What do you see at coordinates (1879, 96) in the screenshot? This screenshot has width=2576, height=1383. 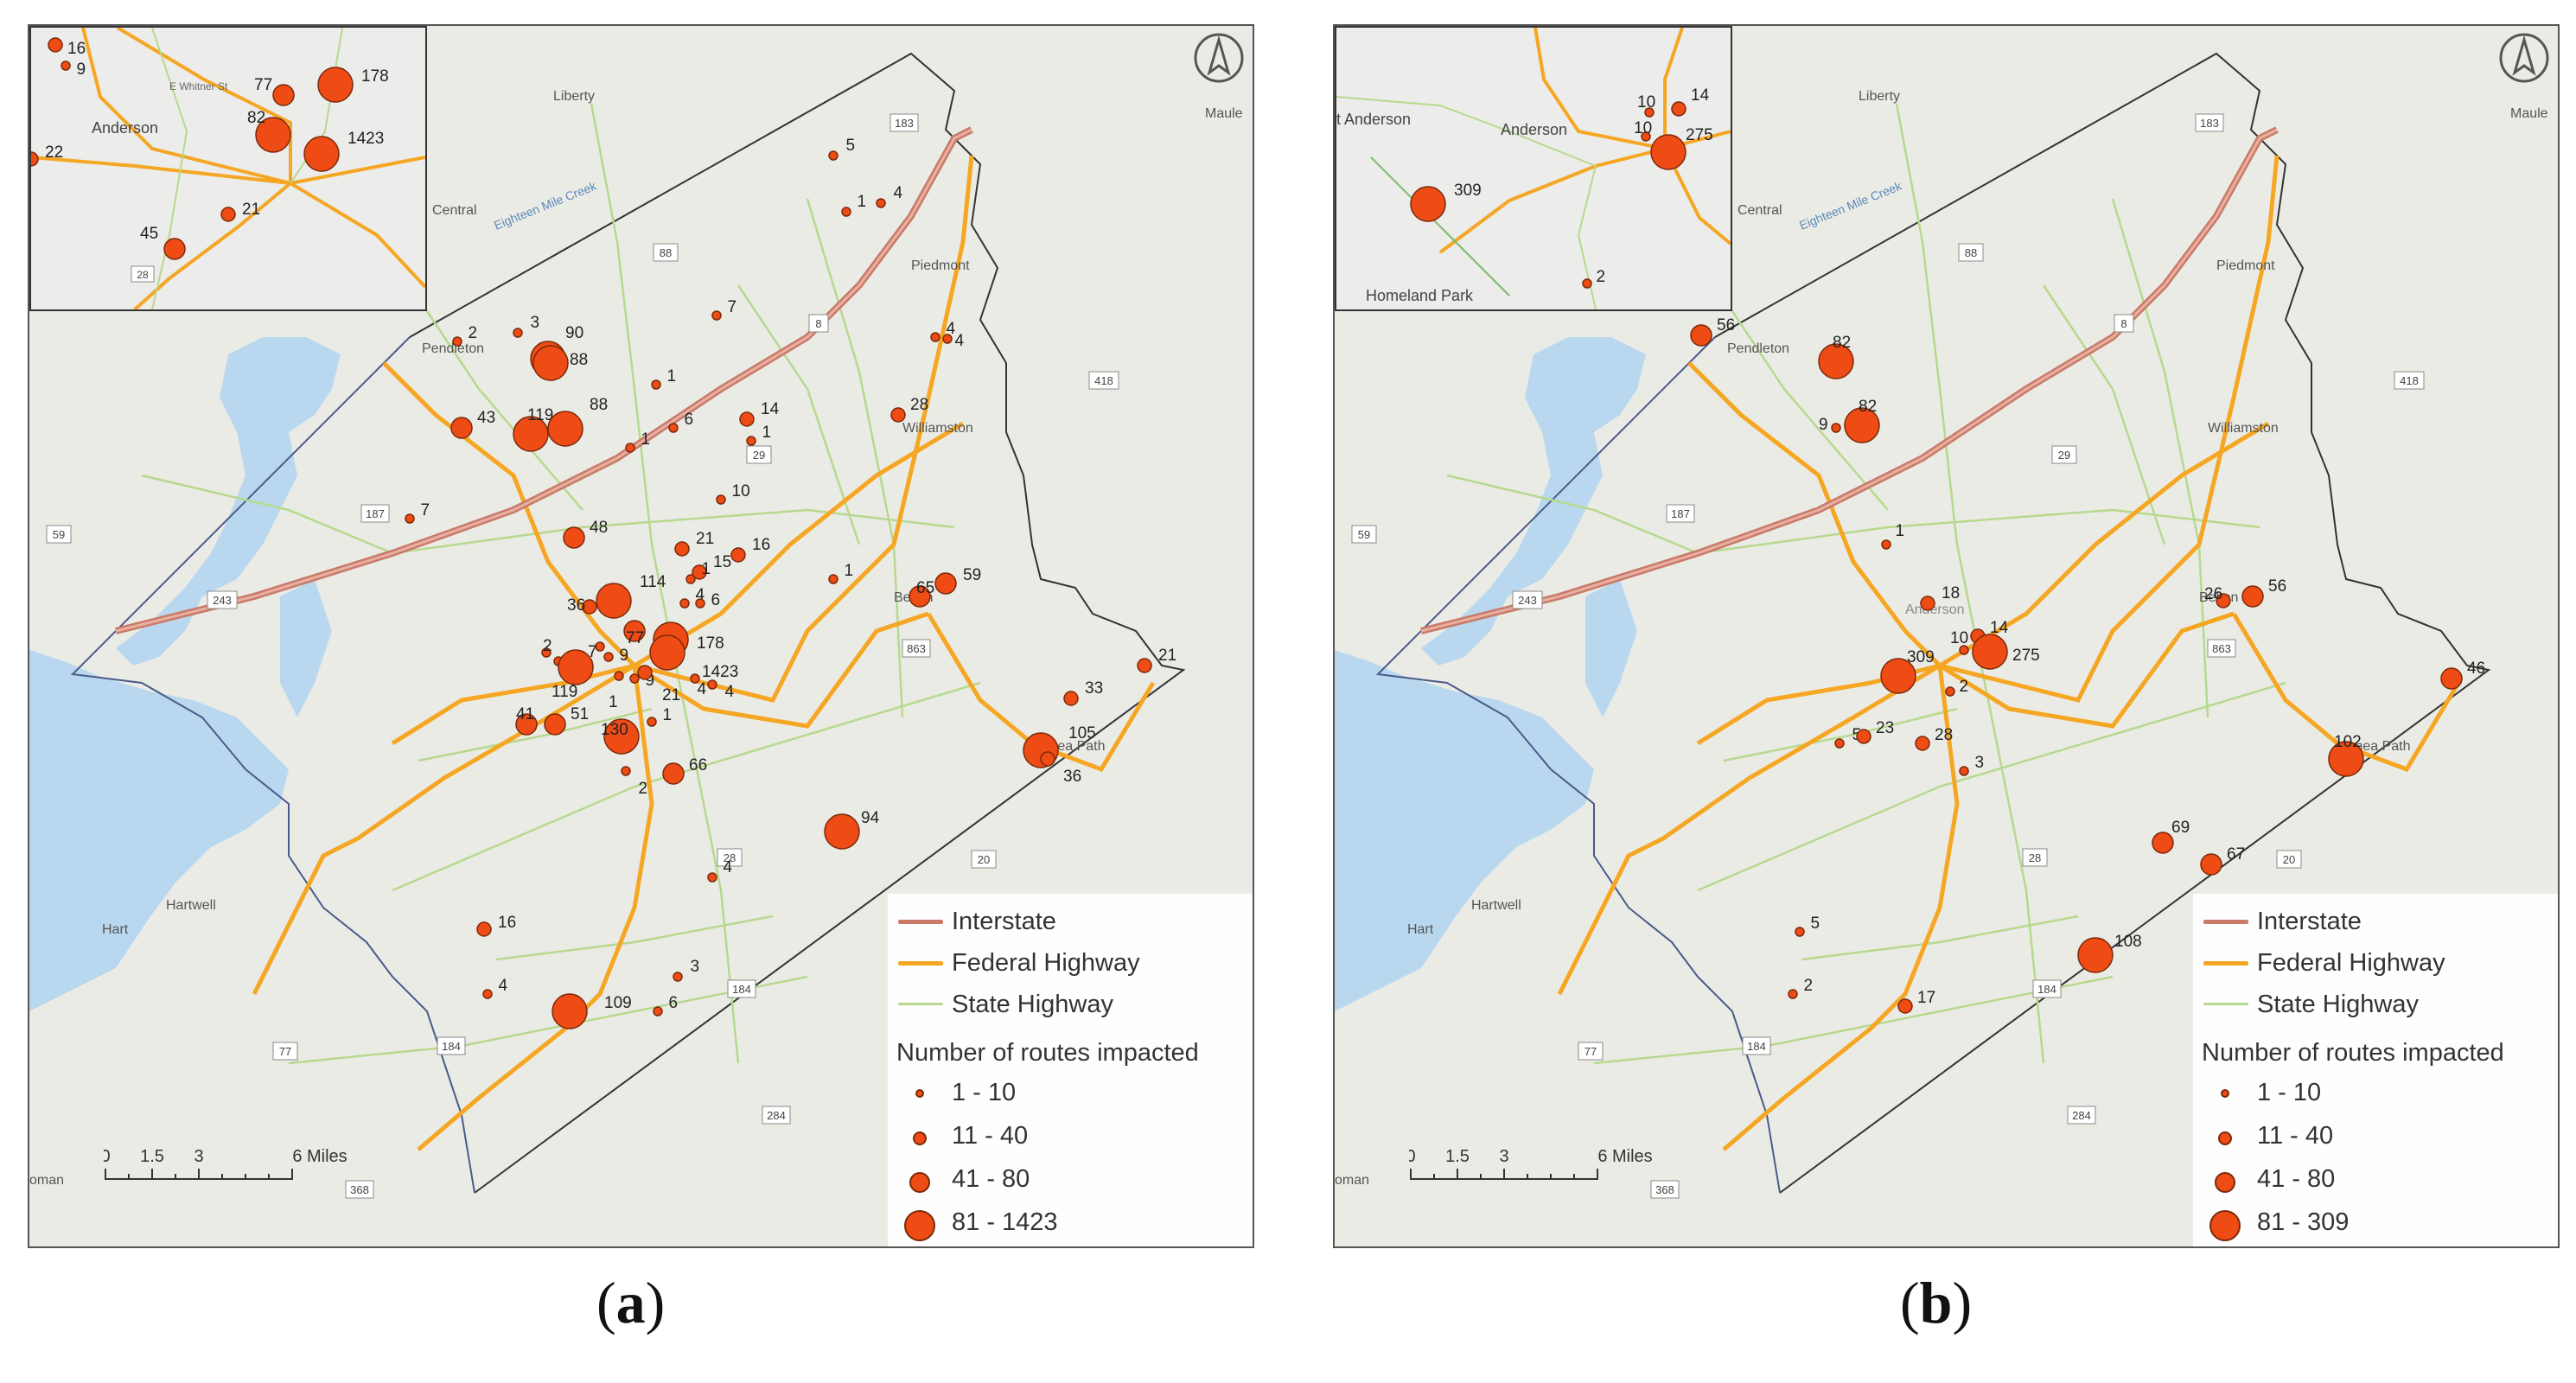 I see `place-liberty-b: Liberty` at bounding box center [1879, 96].